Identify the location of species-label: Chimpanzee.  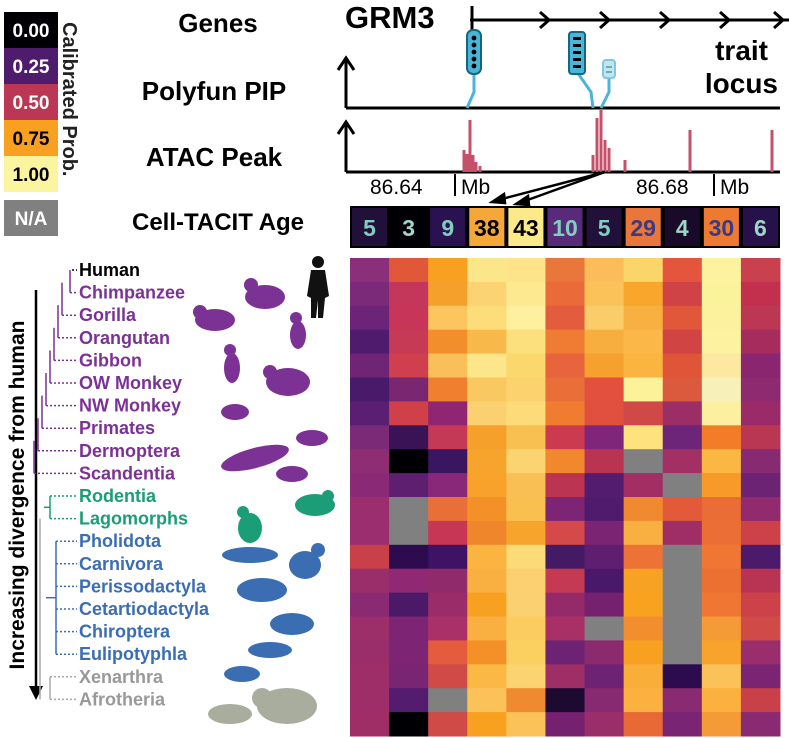
(132, 293).